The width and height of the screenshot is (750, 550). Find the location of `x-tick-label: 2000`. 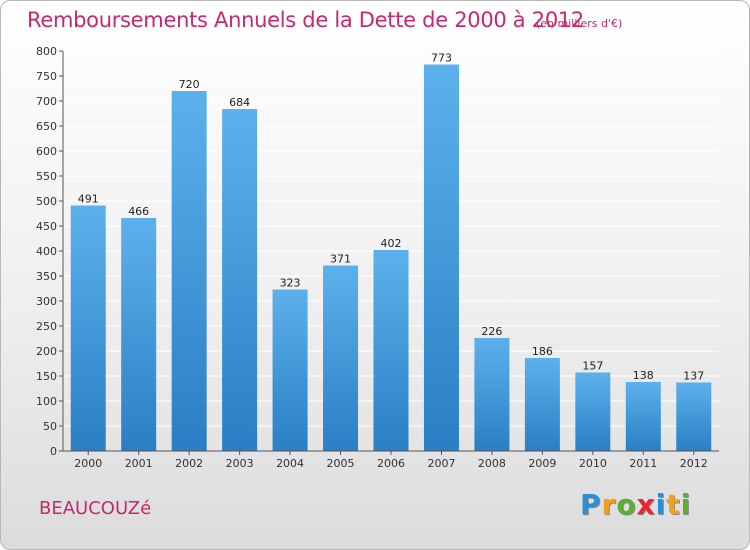

x-tick-label: 2000 is located at coordinates (88, 463).